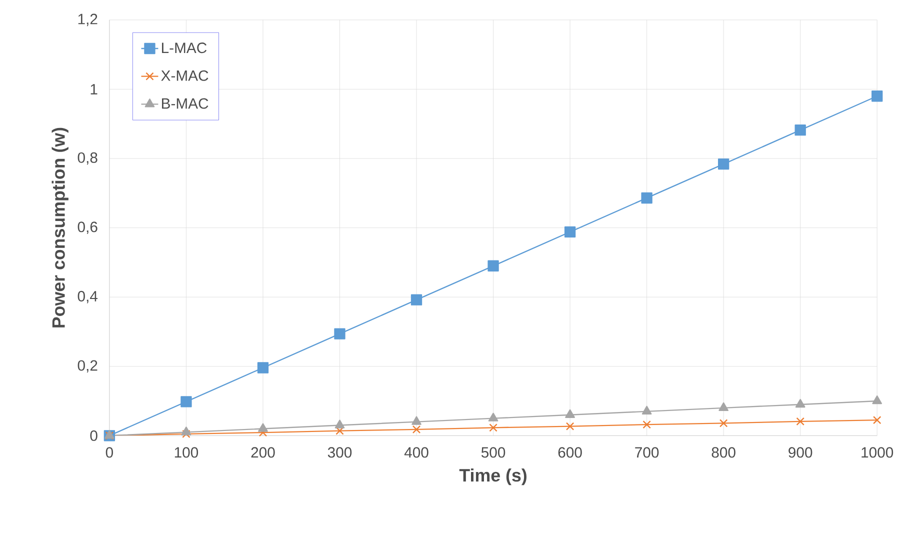 This screenshot has height=536, width=906. Describe the element at coordinates (492, 476) in the screenshot. I see `x-axis-title: Time (s)` at that location.